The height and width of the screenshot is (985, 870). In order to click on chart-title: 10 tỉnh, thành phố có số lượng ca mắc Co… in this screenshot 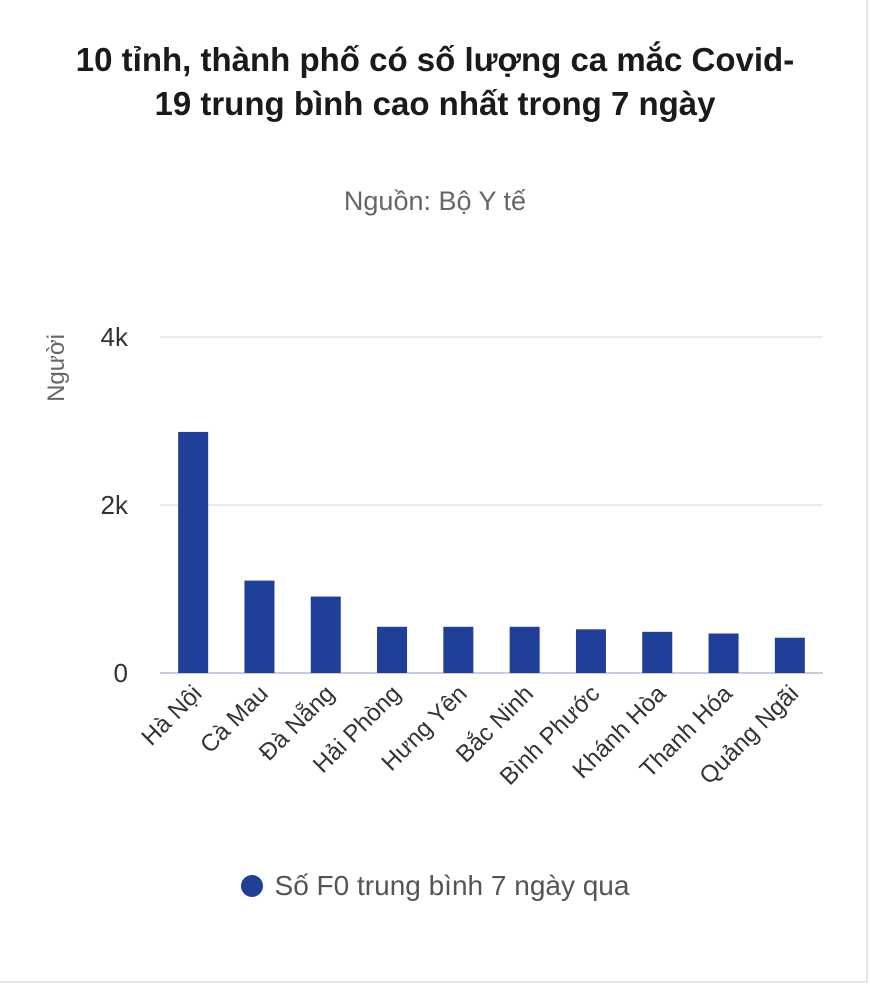, I will do `click(435, 81)`.